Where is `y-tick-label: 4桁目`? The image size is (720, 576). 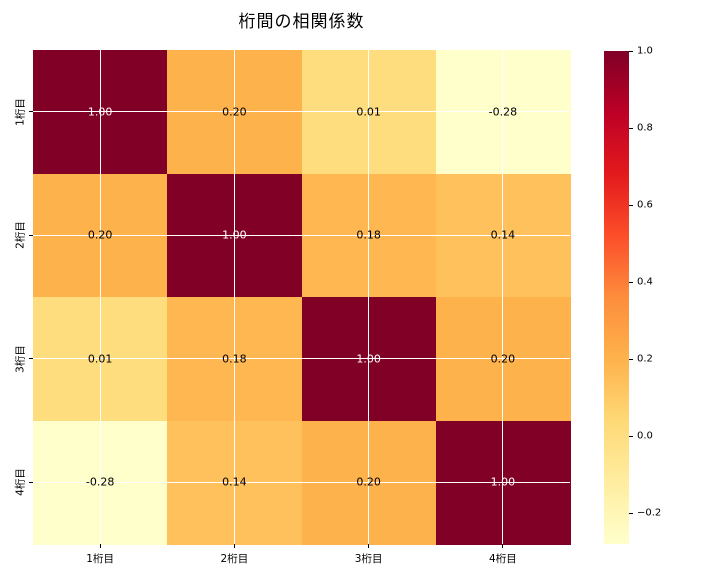 y-tick-label: 4桁目 is located at coordinates (20, 482).